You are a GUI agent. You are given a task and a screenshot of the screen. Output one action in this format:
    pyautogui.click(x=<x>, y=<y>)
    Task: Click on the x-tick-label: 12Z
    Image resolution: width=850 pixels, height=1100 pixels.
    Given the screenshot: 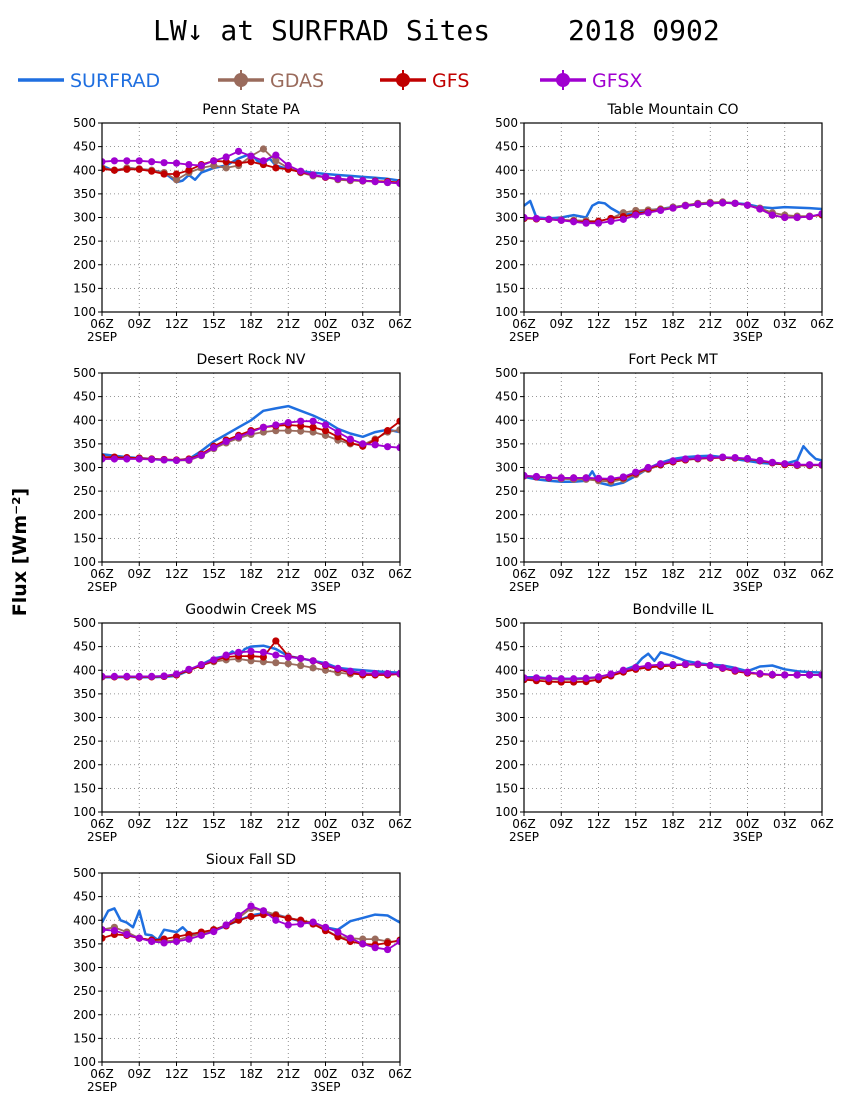 What is the action you would take?
    pyautogui.click(x=177, y=824)
    